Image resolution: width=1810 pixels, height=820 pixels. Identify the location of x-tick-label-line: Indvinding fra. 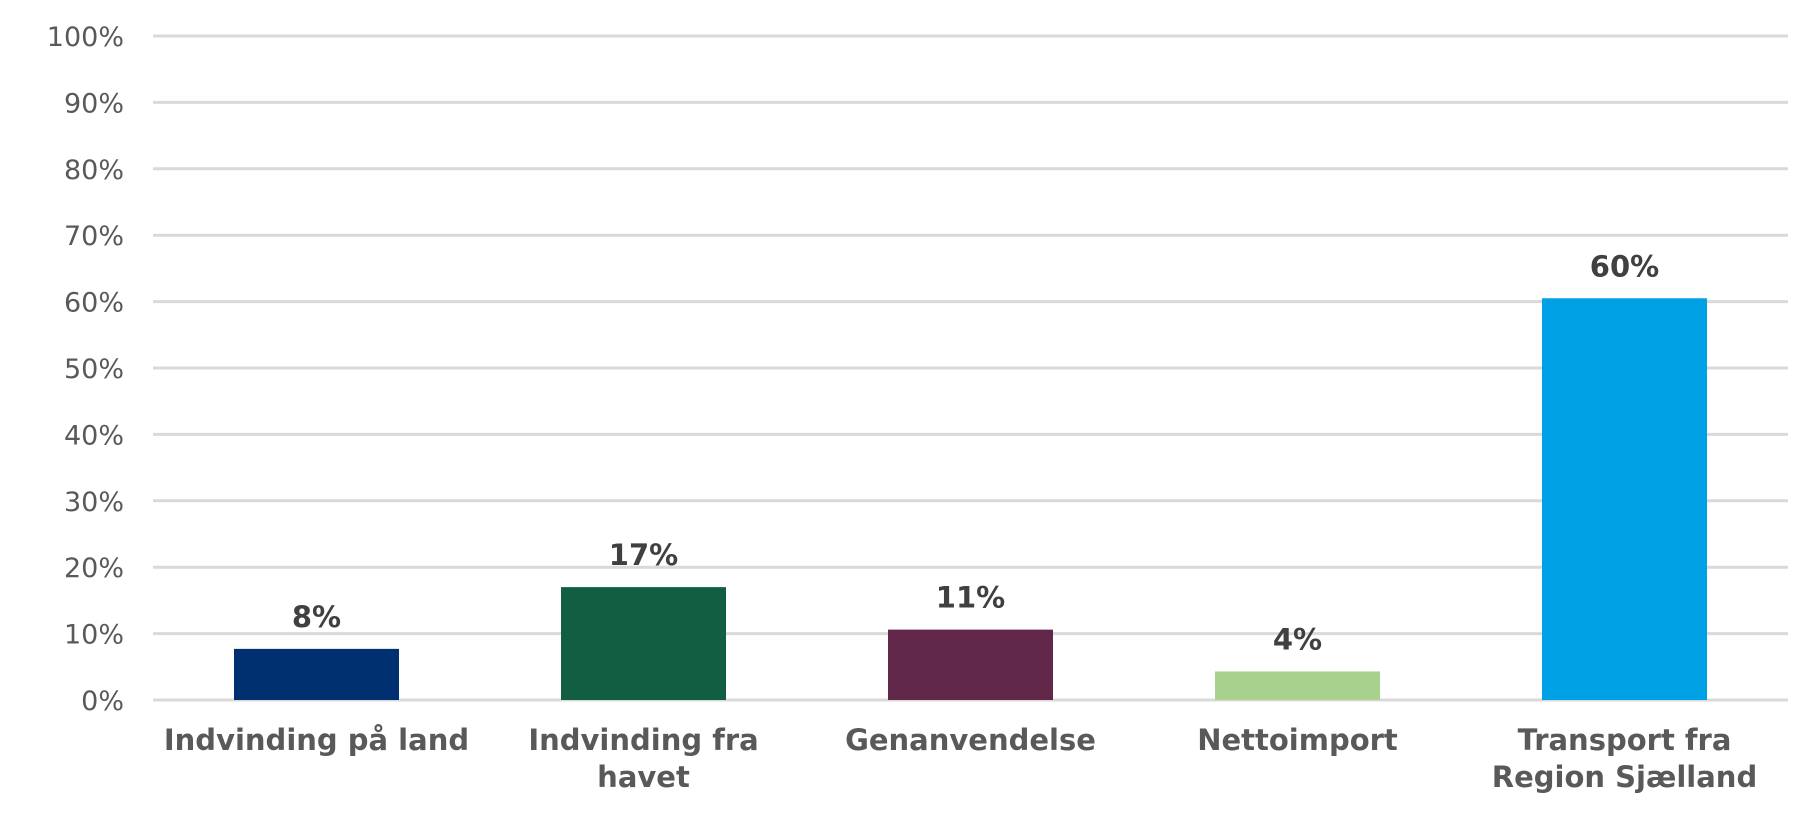
(643, 740).